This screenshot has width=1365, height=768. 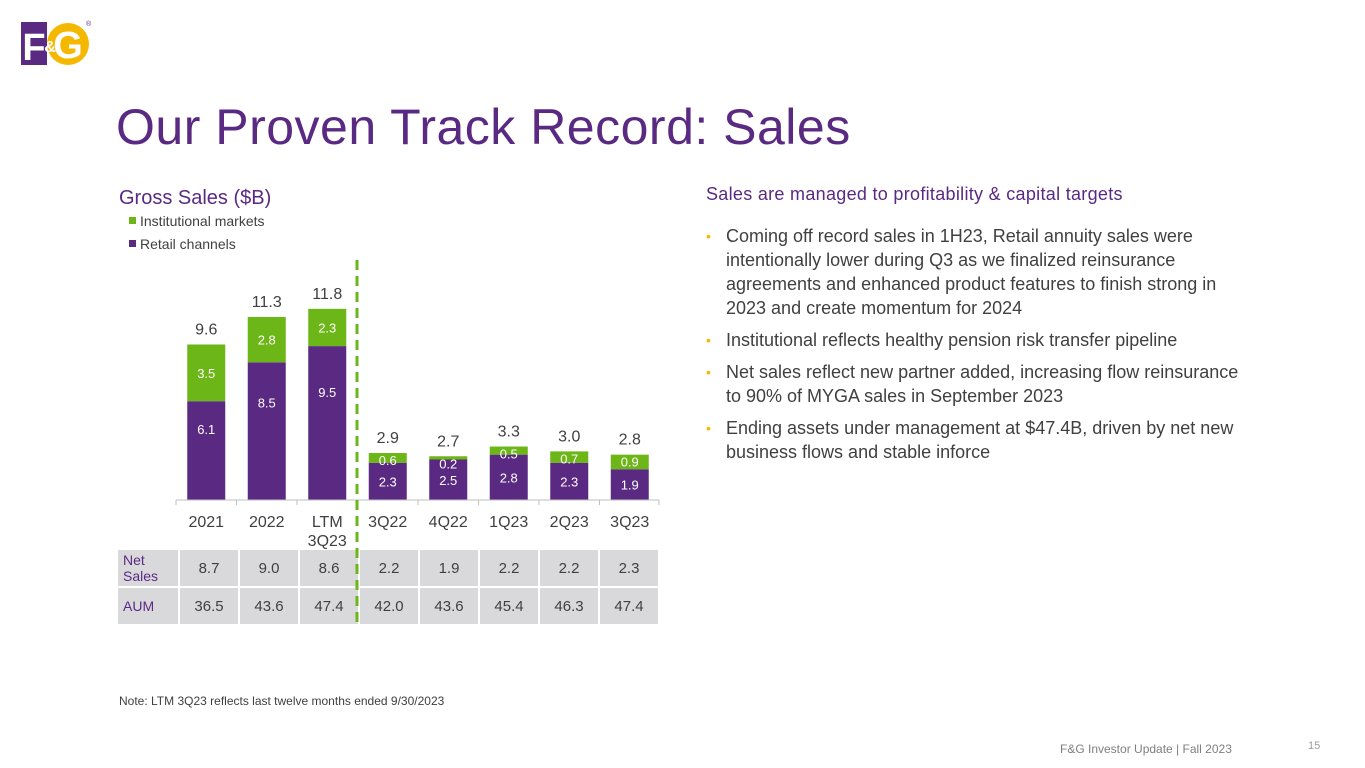 I want to click on x-tick-label: 2021, so click(x=206, y=522).